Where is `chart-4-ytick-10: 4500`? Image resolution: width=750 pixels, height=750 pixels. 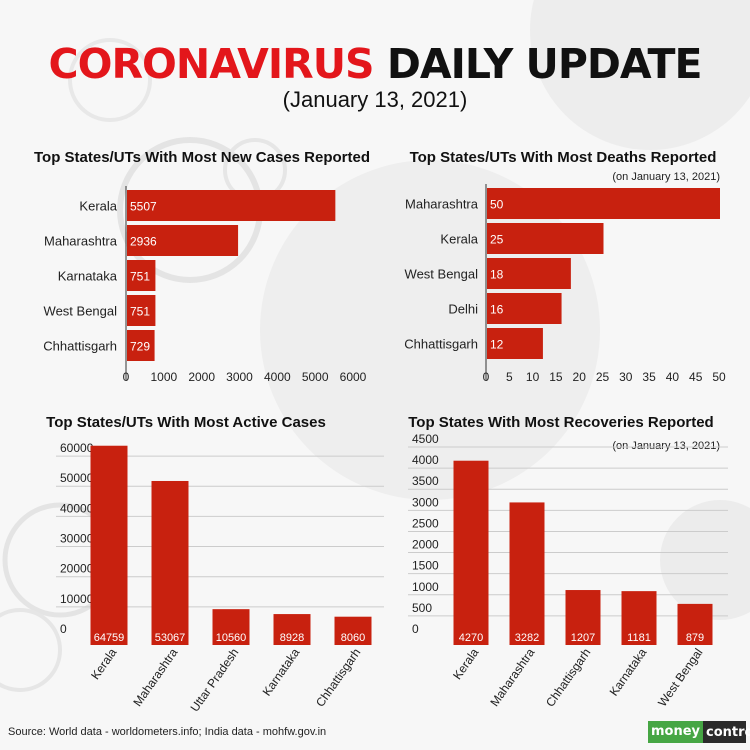 chart-4-ytick-10: 4500 is located at coordinates (425, 439).